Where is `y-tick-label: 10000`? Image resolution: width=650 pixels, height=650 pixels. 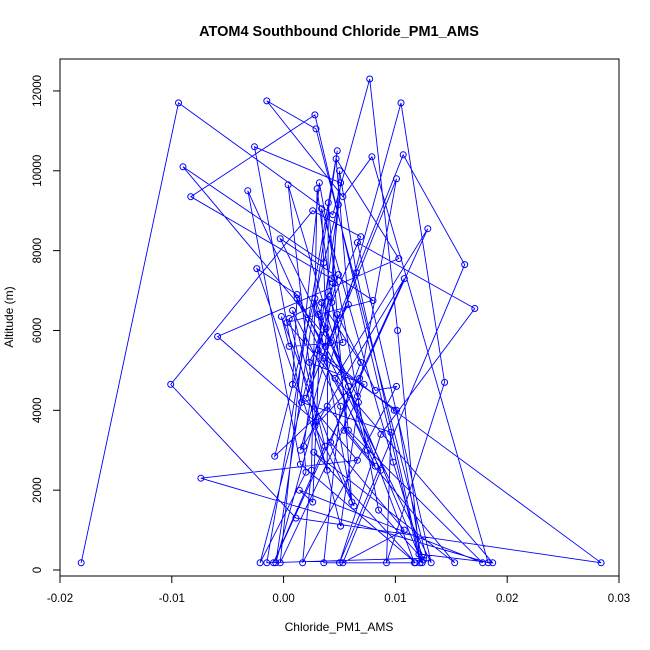
y-tick-label: 10000 is located at coordinates (38, 171).